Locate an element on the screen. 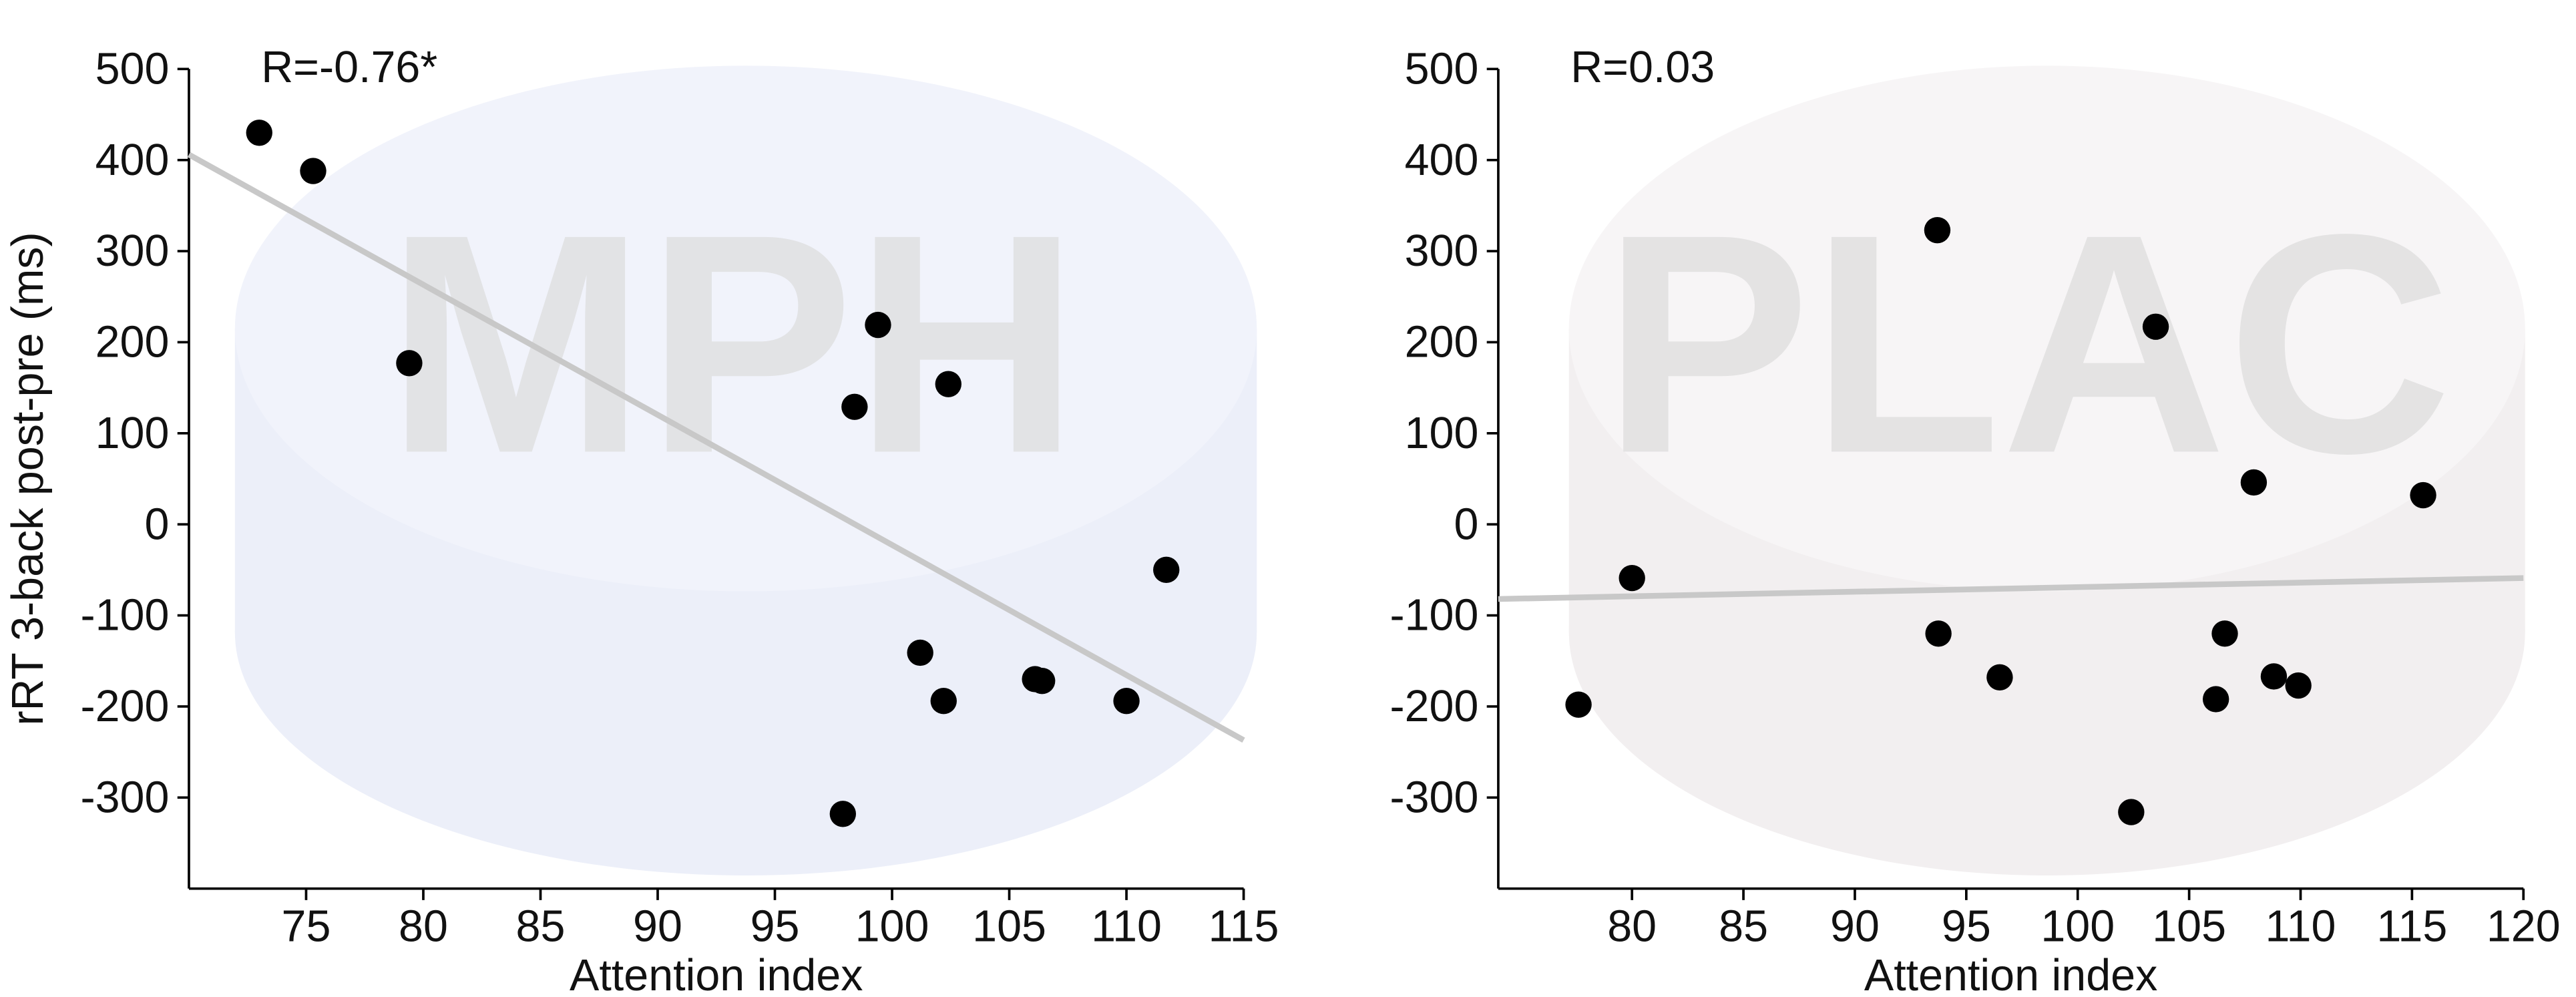 The height and width of the screenshot is (997, 2576). fit-line is located at coordinates (2011, 588).